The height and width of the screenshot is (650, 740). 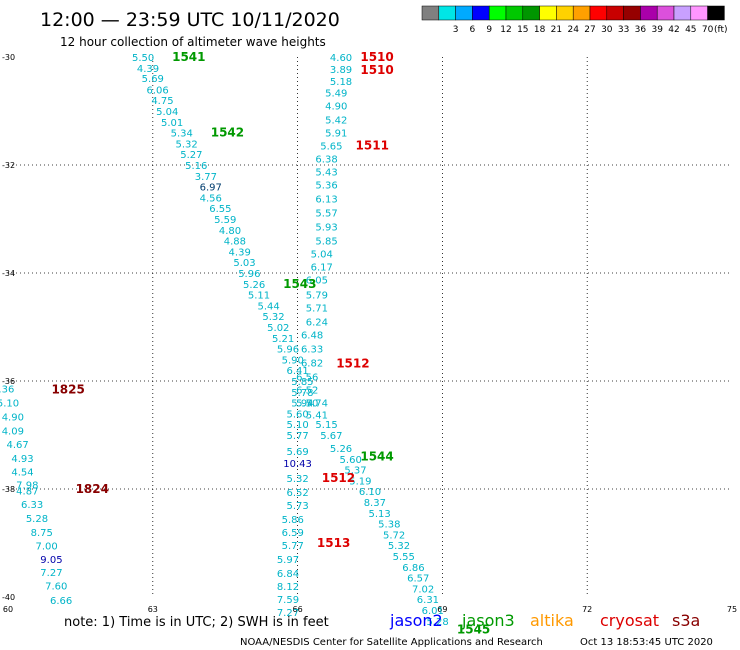 I want to click on swh-value-label: 5.74, so click(x=317, y=404).